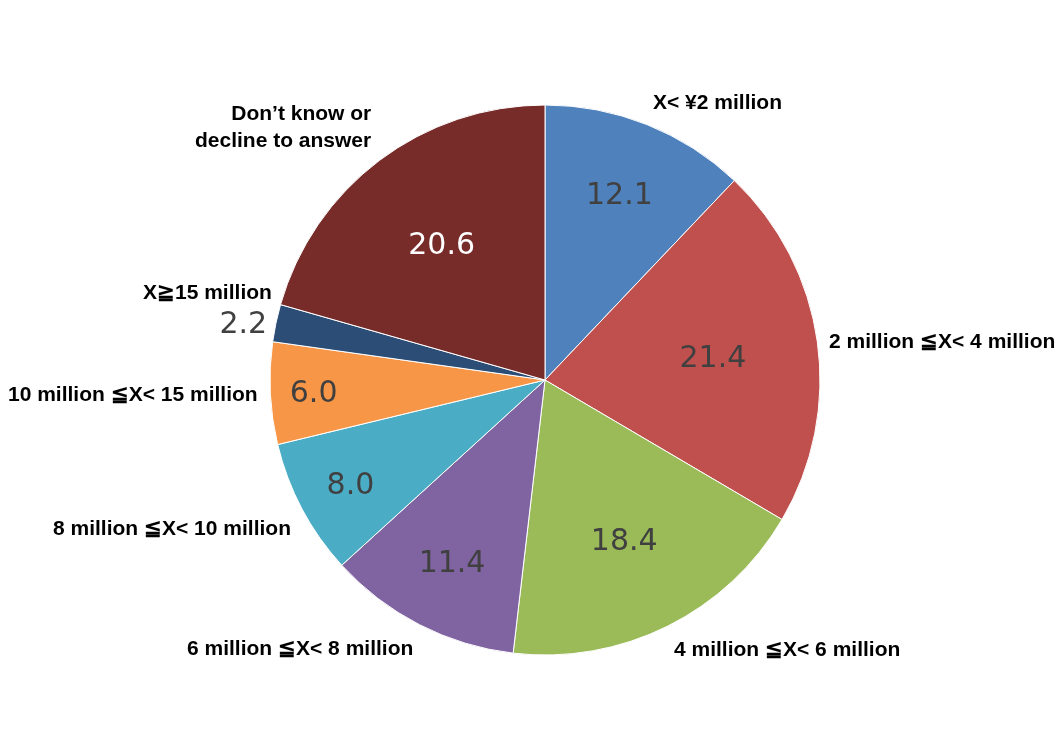 This screenshot has width=1058, height=753. What do you see at coordinates (619, 194) in the screenshot?
I see `data-label: 12.1` at bounding box center [619, 194].